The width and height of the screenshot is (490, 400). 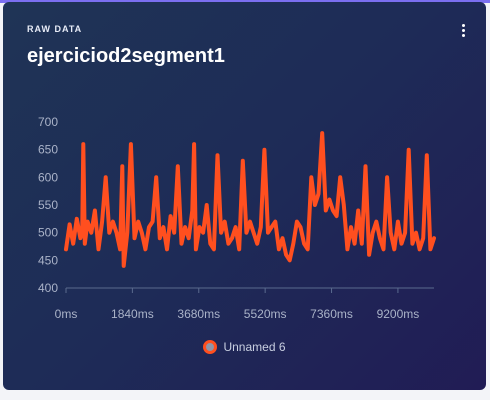 I want to click on x-tick-label: 9200ms, so click(x=398, y=314).